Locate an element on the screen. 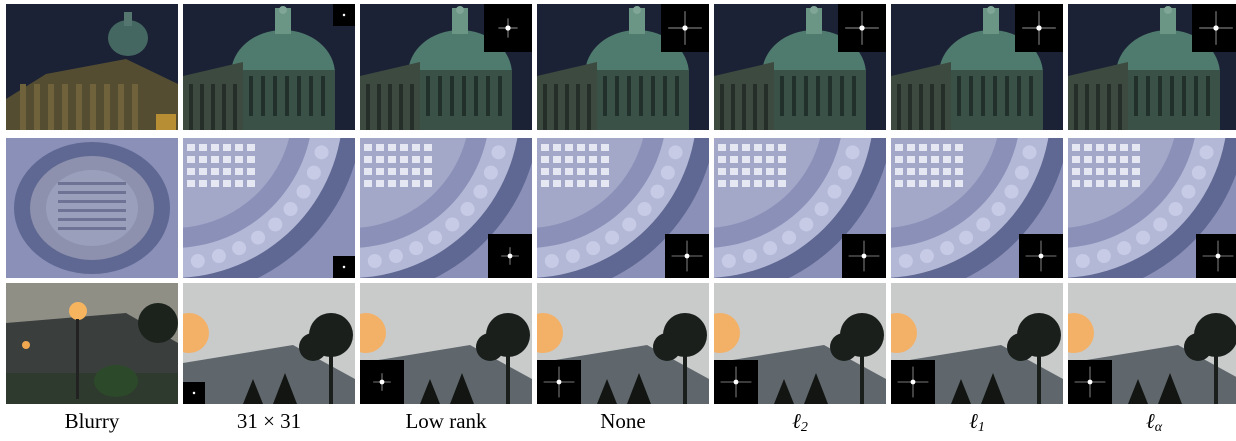 The image size is (1236, 441). image-engraved-plaque-l2 is located at coordinates (800, 208).